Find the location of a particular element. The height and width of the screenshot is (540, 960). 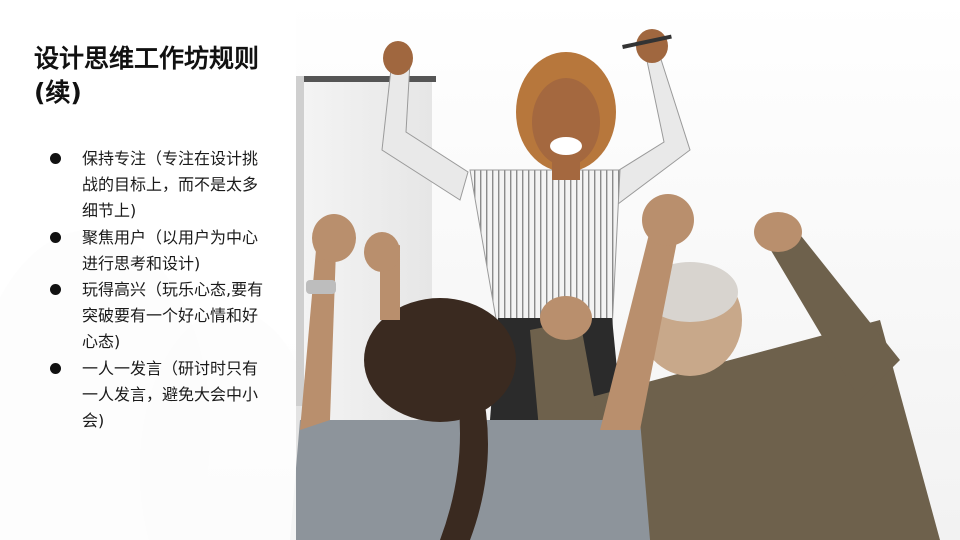

list-item-text: 一人一发言（研讨时只有一人发言，避免大会中小会) is located at coordinates (170, 394).